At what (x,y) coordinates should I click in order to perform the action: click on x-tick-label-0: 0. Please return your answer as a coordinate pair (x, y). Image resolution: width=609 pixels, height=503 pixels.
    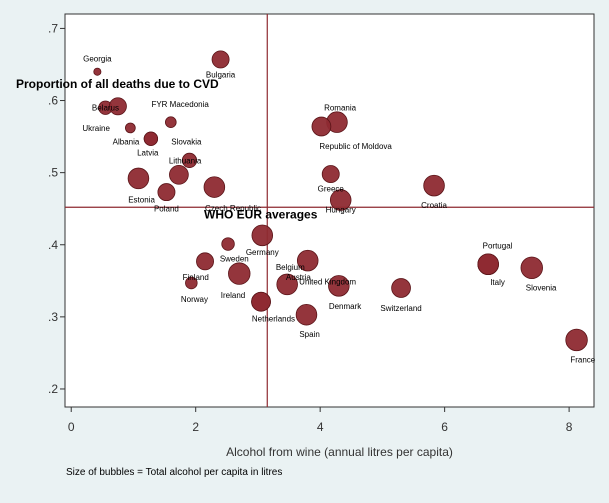
    Looking at the image, I should click on (71, 427).